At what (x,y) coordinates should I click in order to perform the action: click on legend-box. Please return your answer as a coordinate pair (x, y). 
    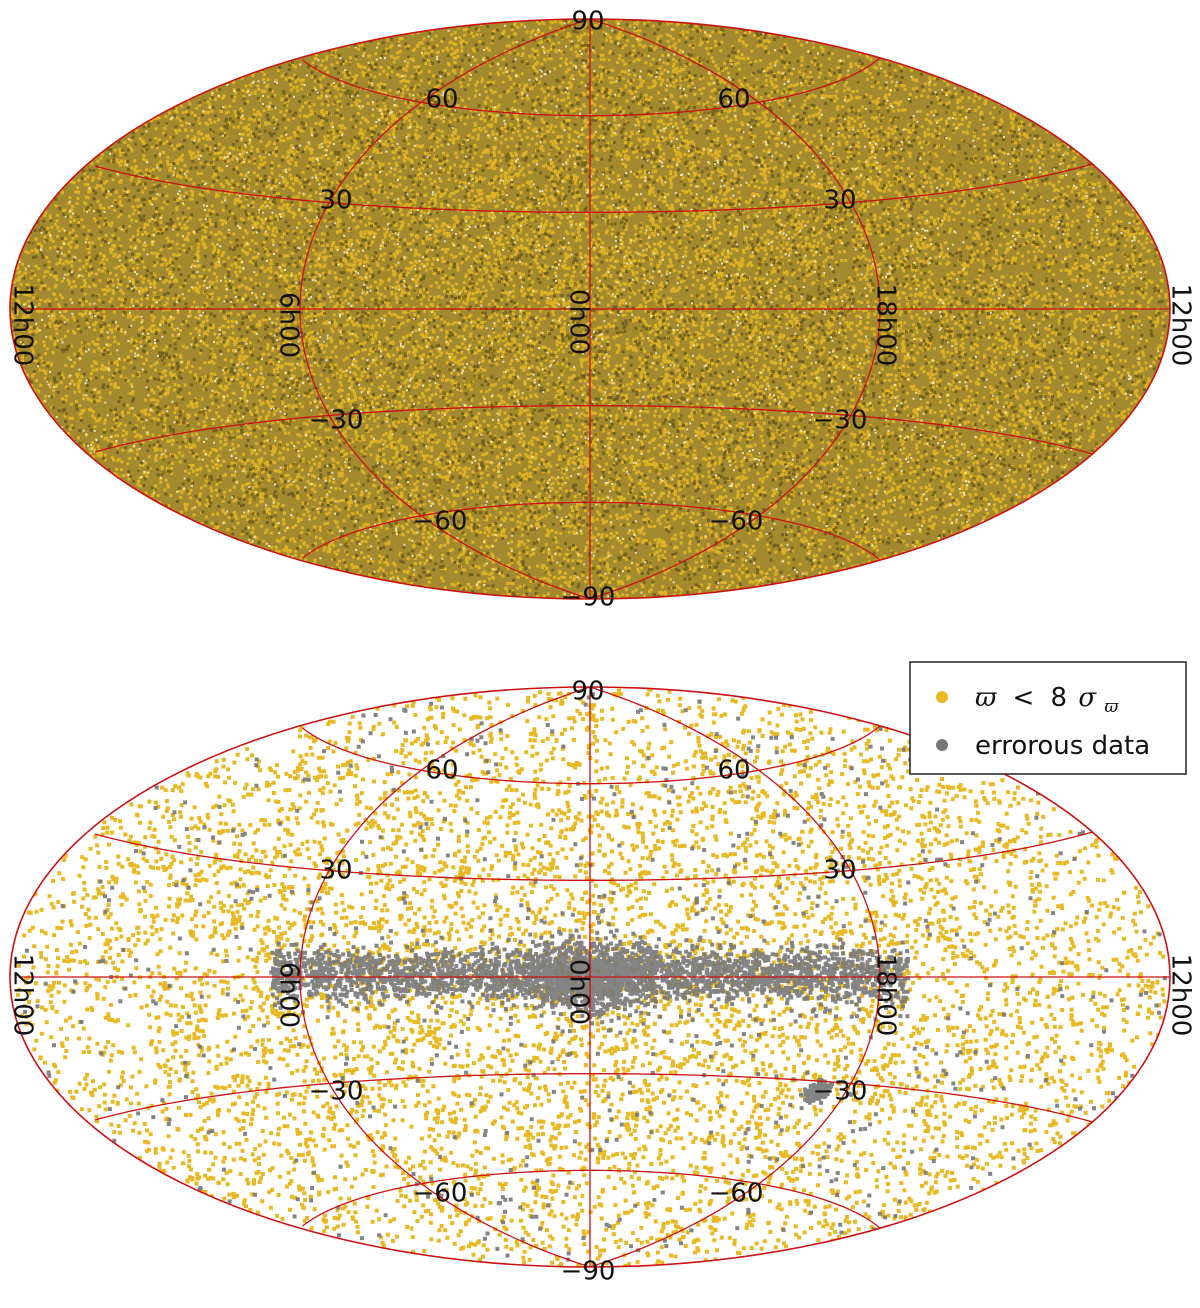
    Looking at the image, I should click on (1048, 718).